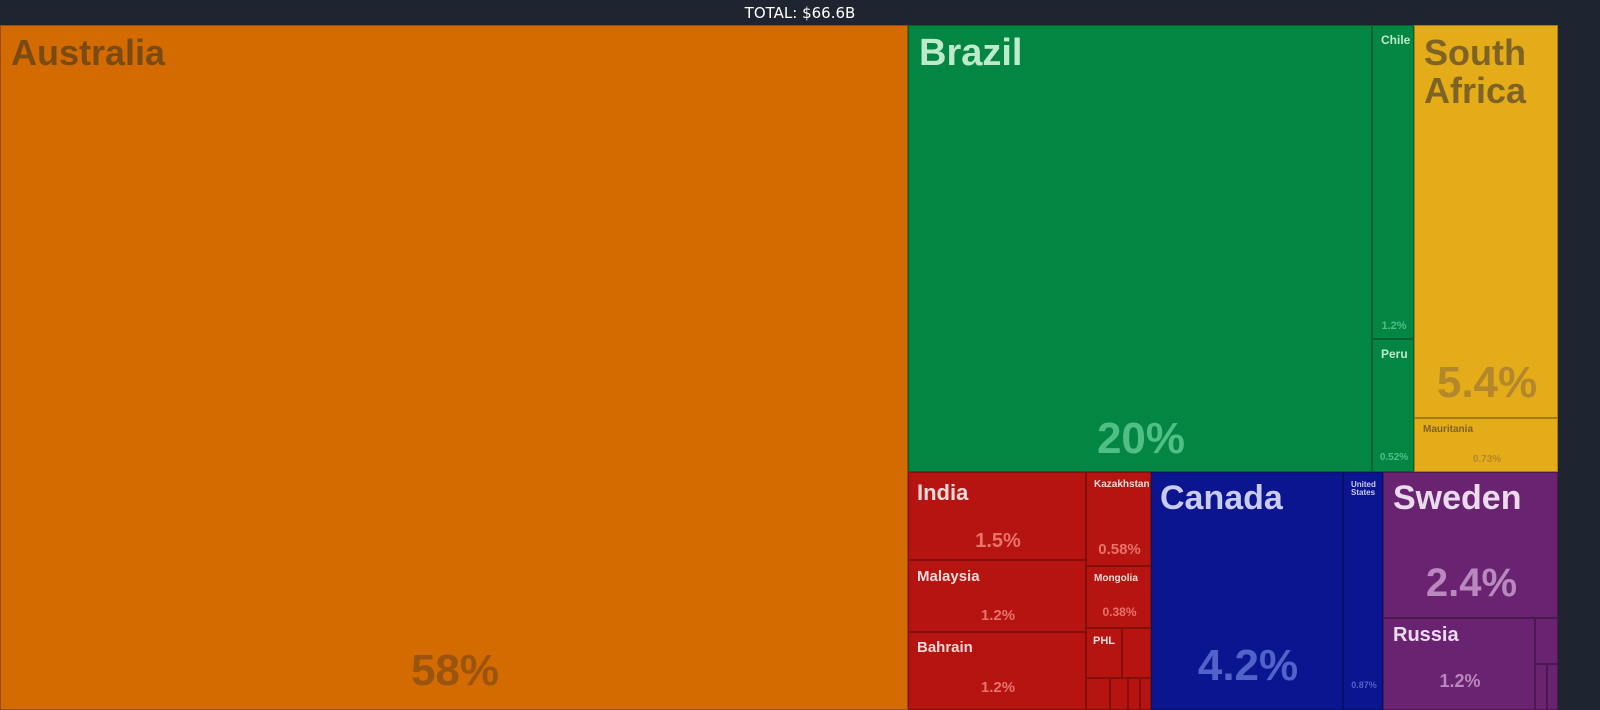 This screenshot has width=1600, height=710. Describe the element at coordinates (1394, 326) in the screenshot. I see `tile-share-chile: 1.2%` at that location.